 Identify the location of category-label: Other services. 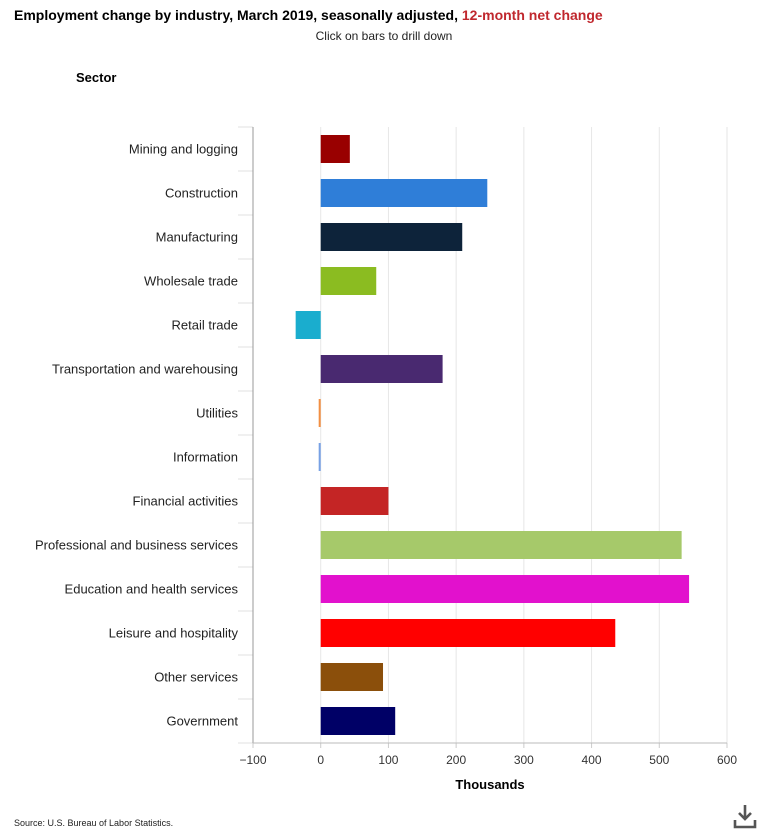
(196, 677).